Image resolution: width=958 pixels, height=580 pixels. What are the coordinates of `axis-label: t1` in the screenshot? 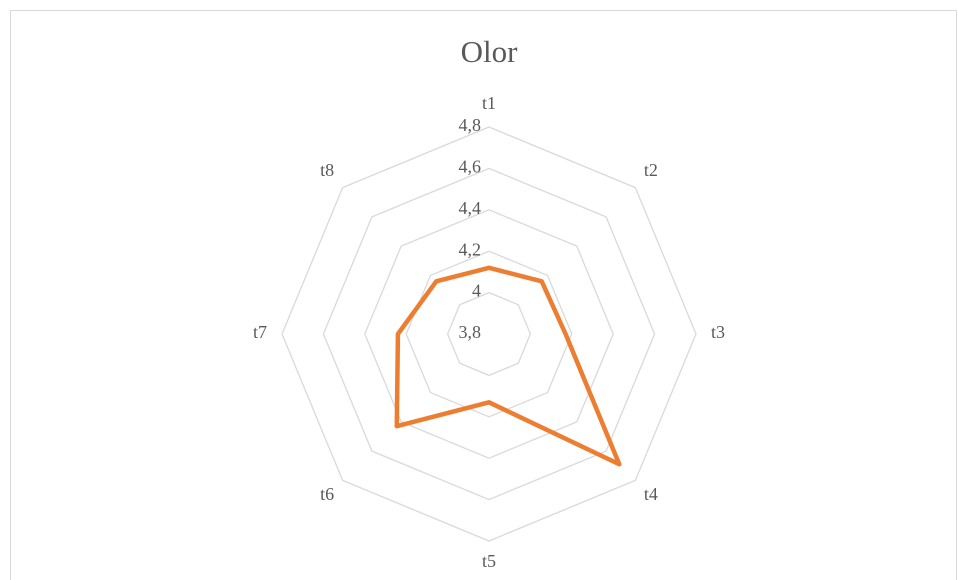 It's located at (489, 103).